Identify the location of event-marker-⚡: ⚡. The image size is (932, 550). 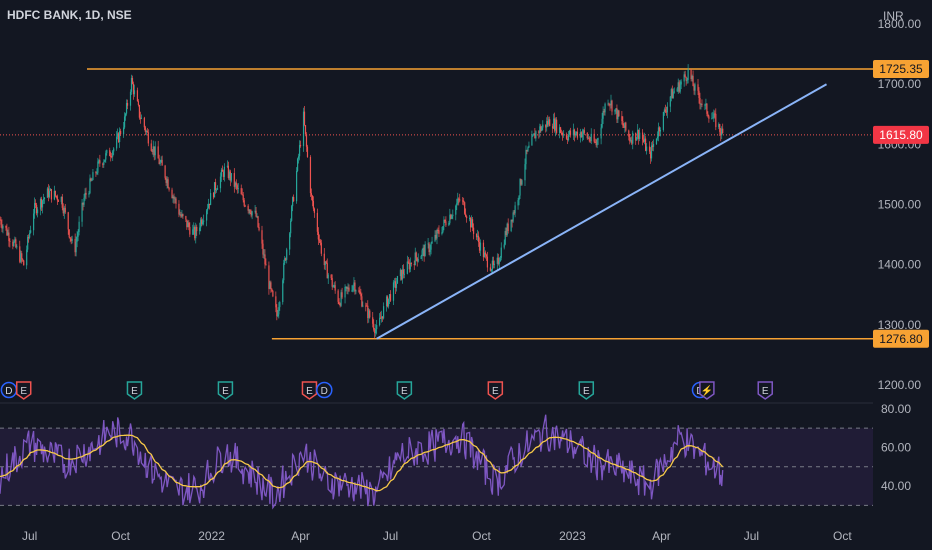
(707, 390).